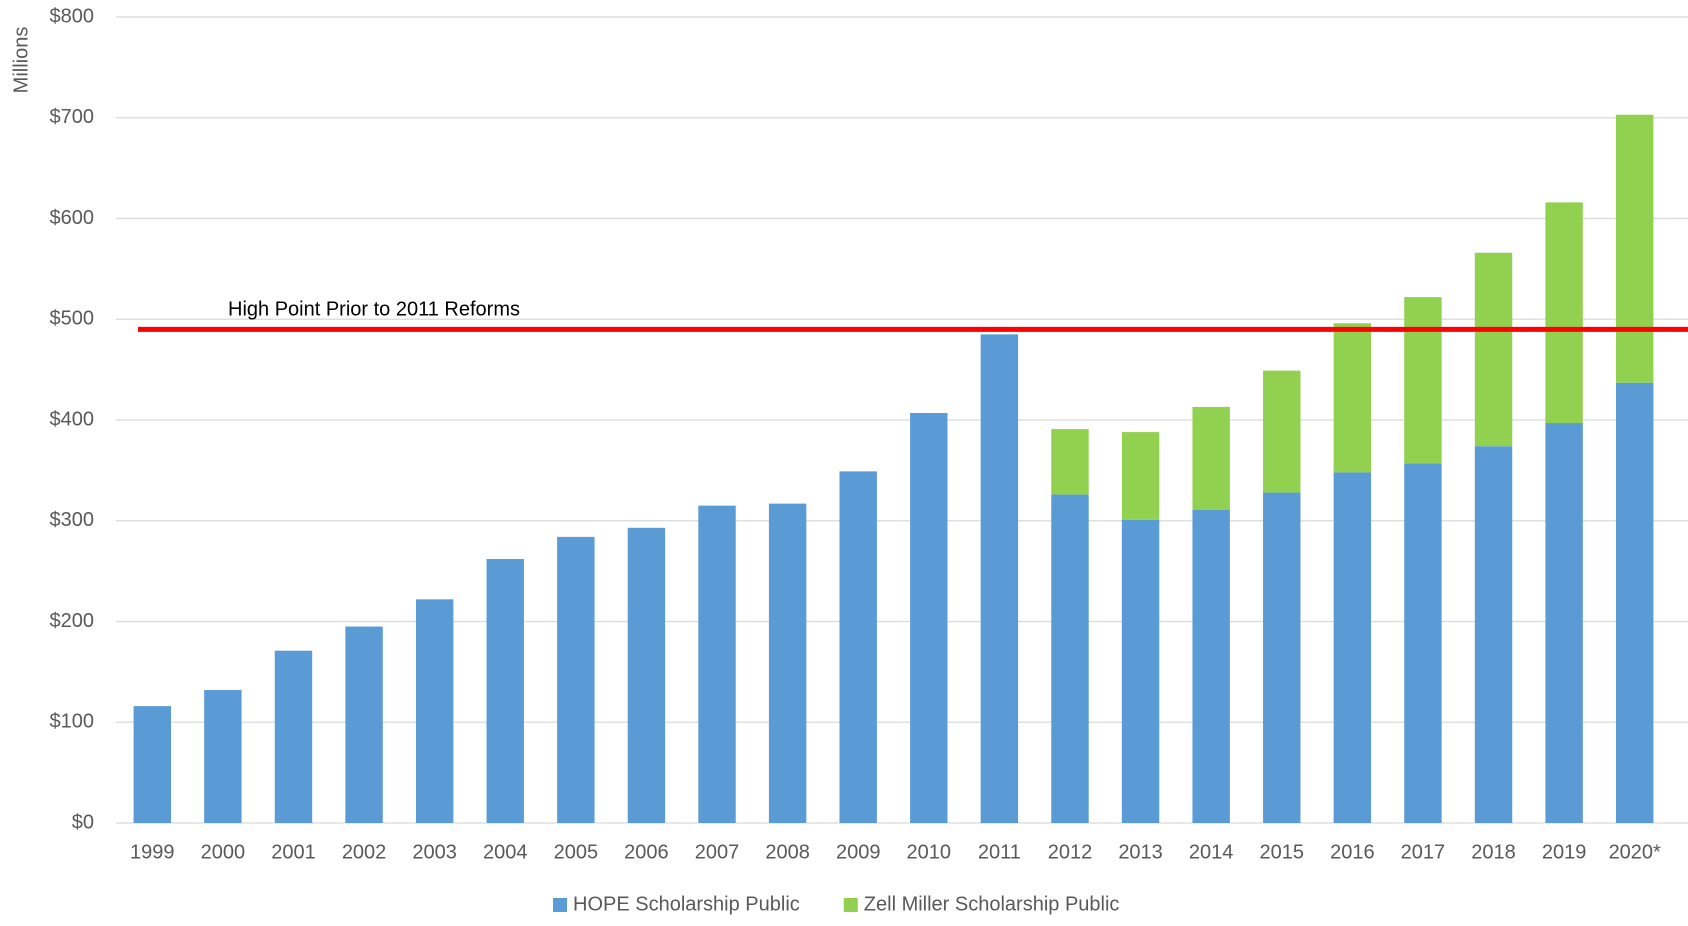 This screenshot has width=1688, height=926. I want to click on x-tick-label: 2015, so click(1282, 852).